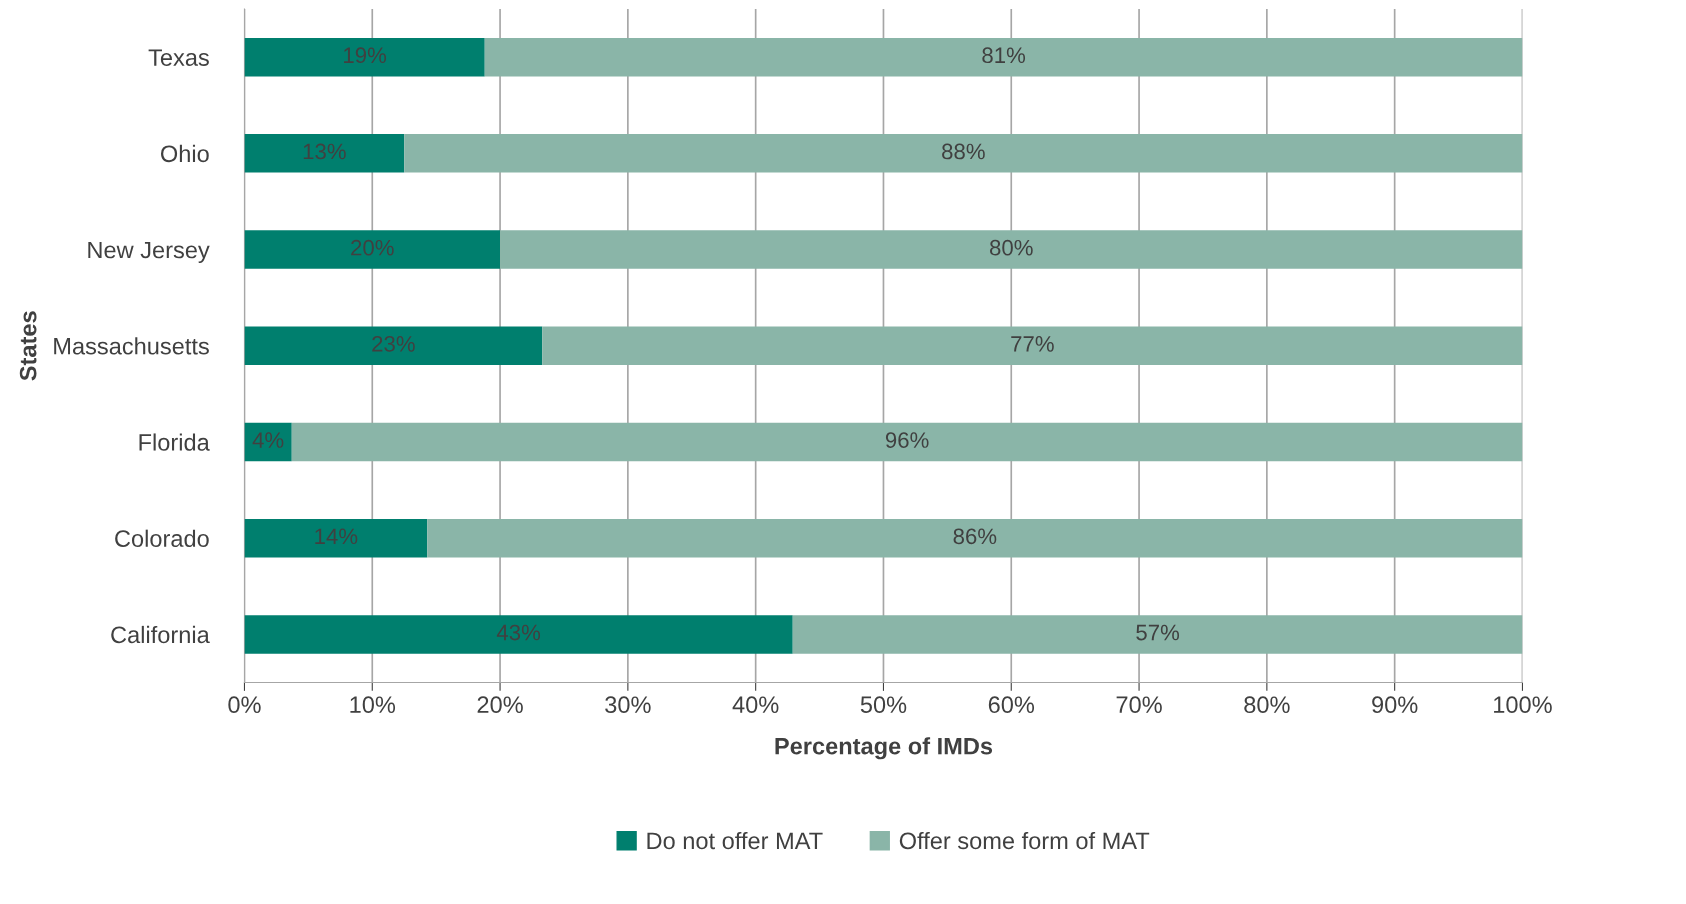  What do you see at coordinates (178, 57) in the screenshot?
I see `y-tick-label: Texas` at bounding box center [178, 57].